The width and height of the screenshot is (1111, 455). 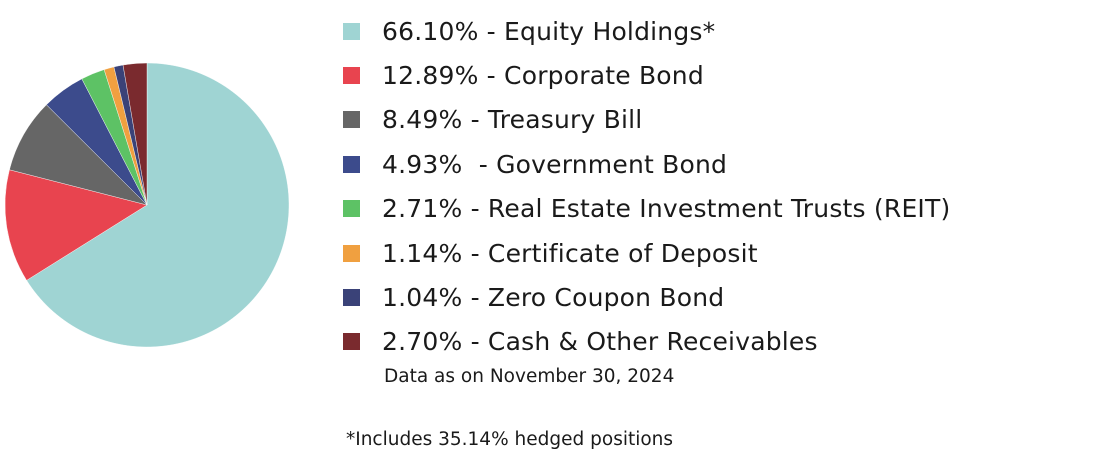 I want to click on legend-label: 2.70% - Cash & Other Receivables, so click(x=600, y=342).